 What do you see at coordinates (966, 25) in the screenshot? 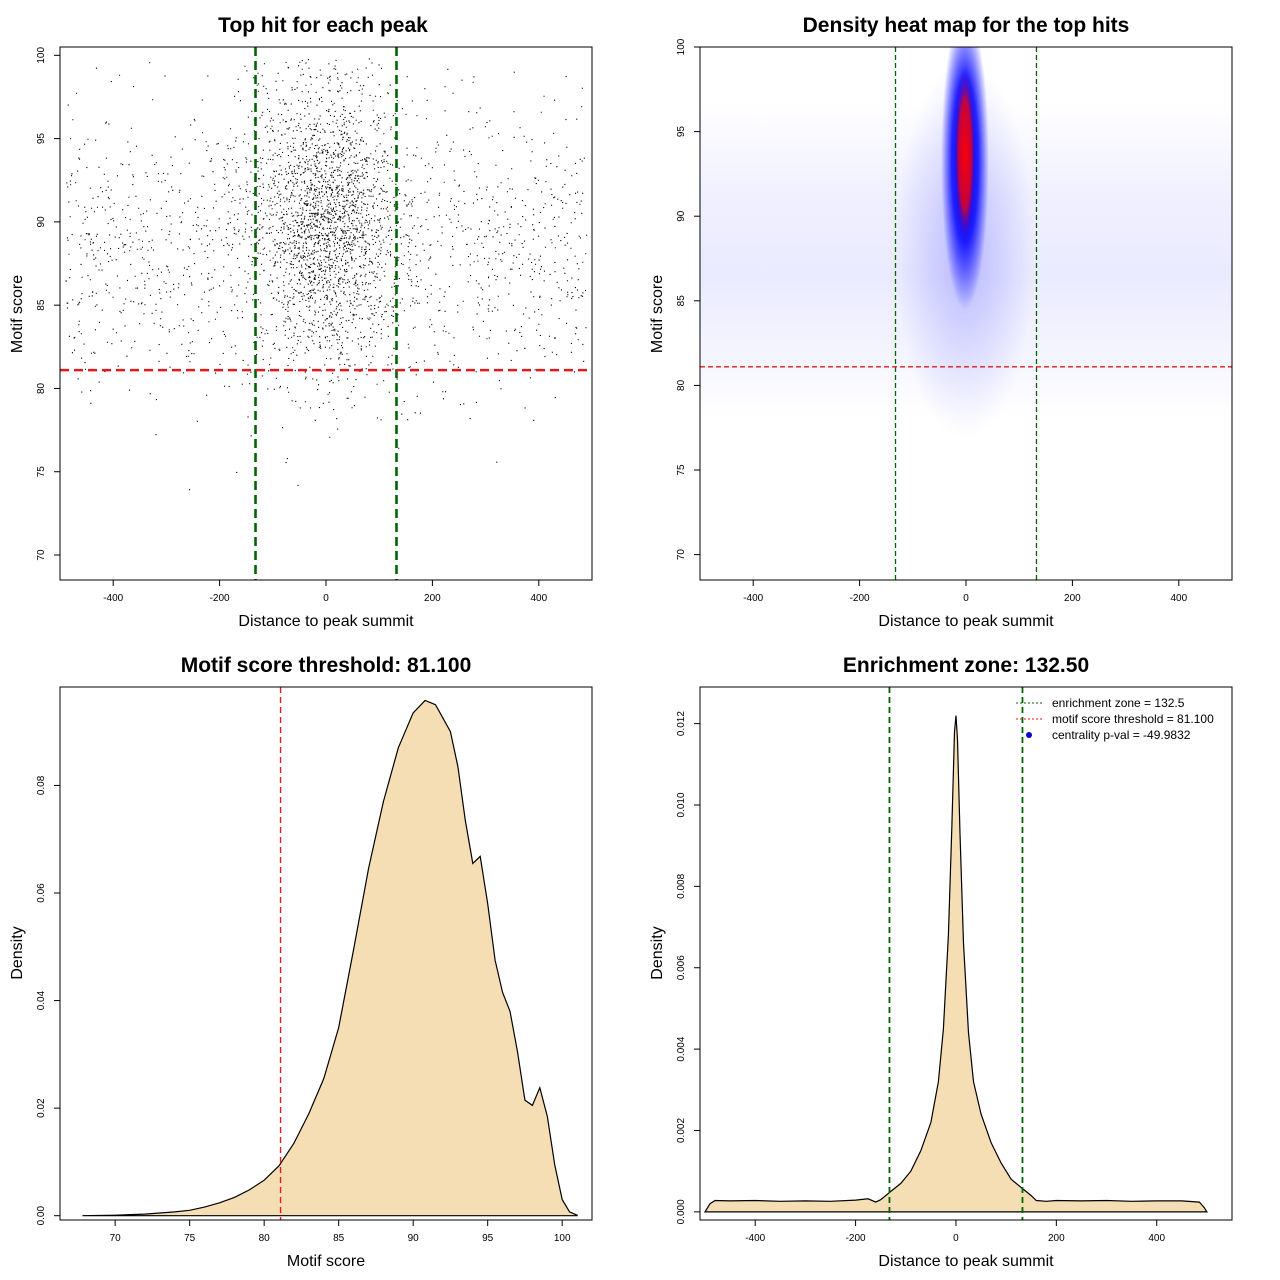
I see `heatmap-title: Density heat map for the top hits` at bounding box center [966, 25].